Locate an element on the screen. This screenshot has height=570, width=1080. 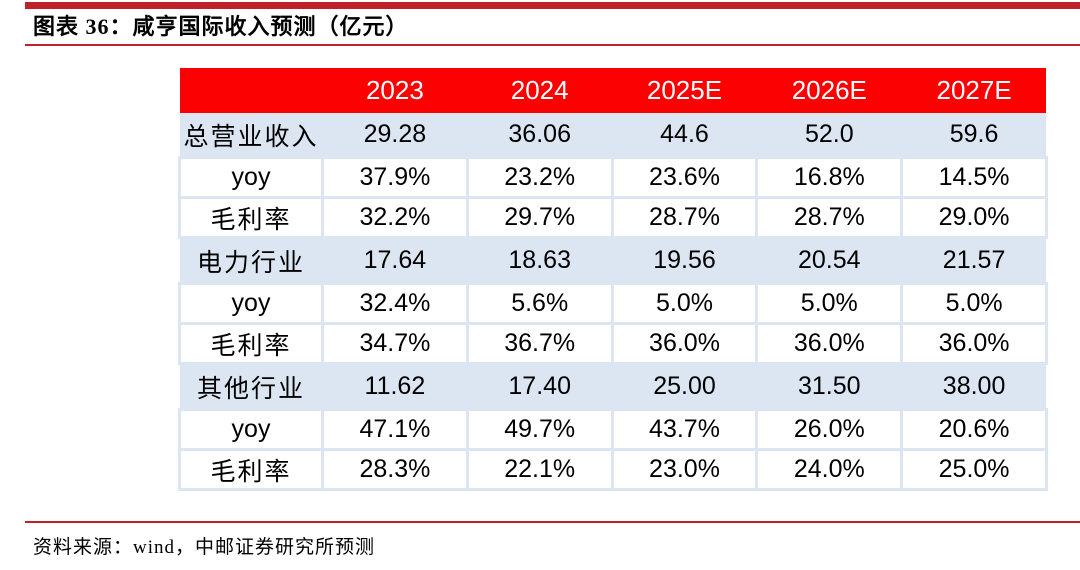
column-header-year: 2026E is located at coordinates (829, 90).